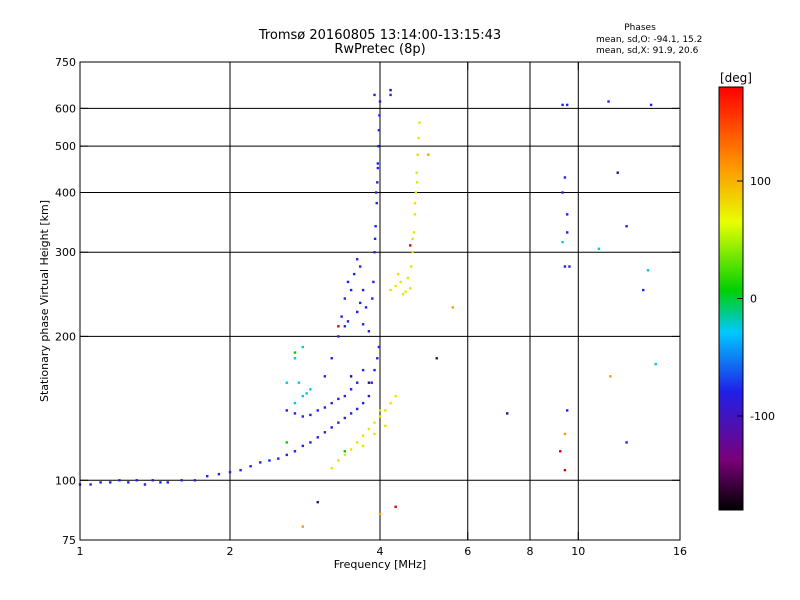  I want to click on y-tick-label: 500, so click(65, 146).